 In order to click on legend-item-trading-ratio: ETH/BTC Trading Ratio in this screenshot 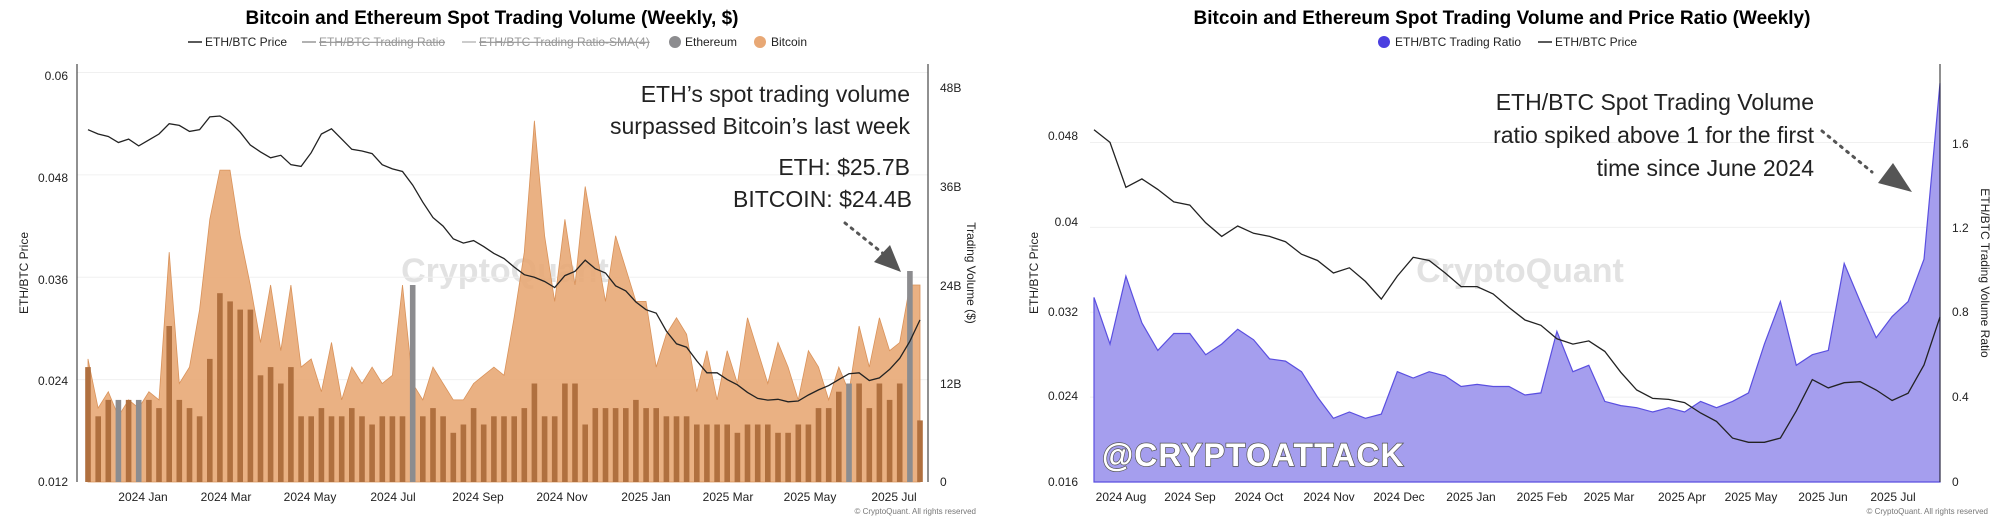, I will do `click(1458, 42)`.